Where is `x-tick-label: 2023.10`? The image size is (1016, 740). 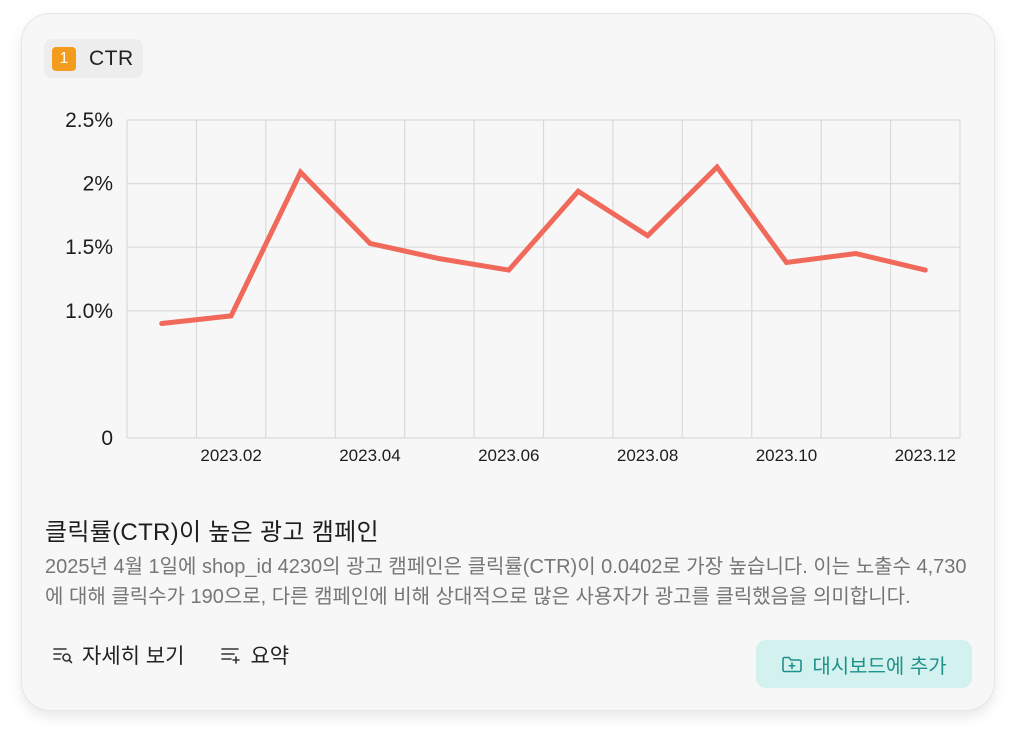
x-tick-label: 2023.10 is located at coordinates (786, 455).